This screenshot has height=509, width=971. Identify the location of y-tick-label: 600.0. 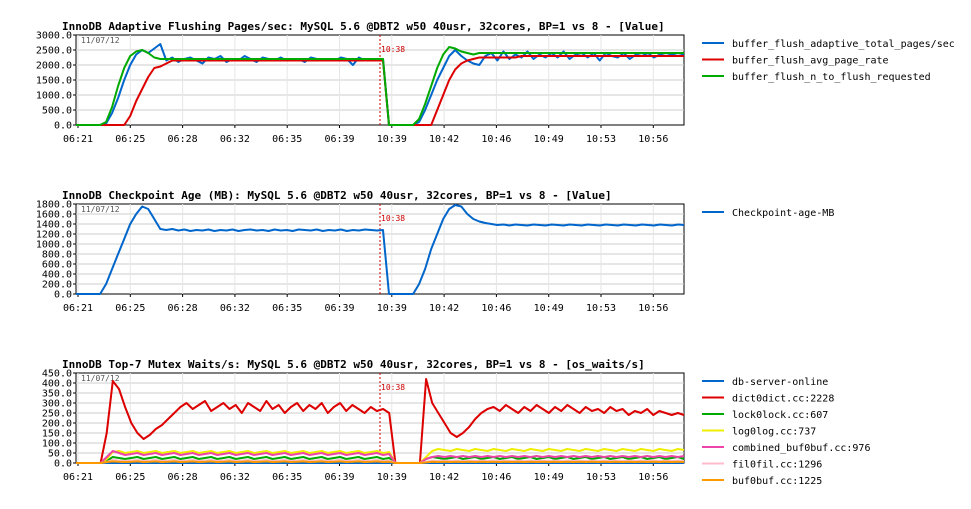
(57, 265).